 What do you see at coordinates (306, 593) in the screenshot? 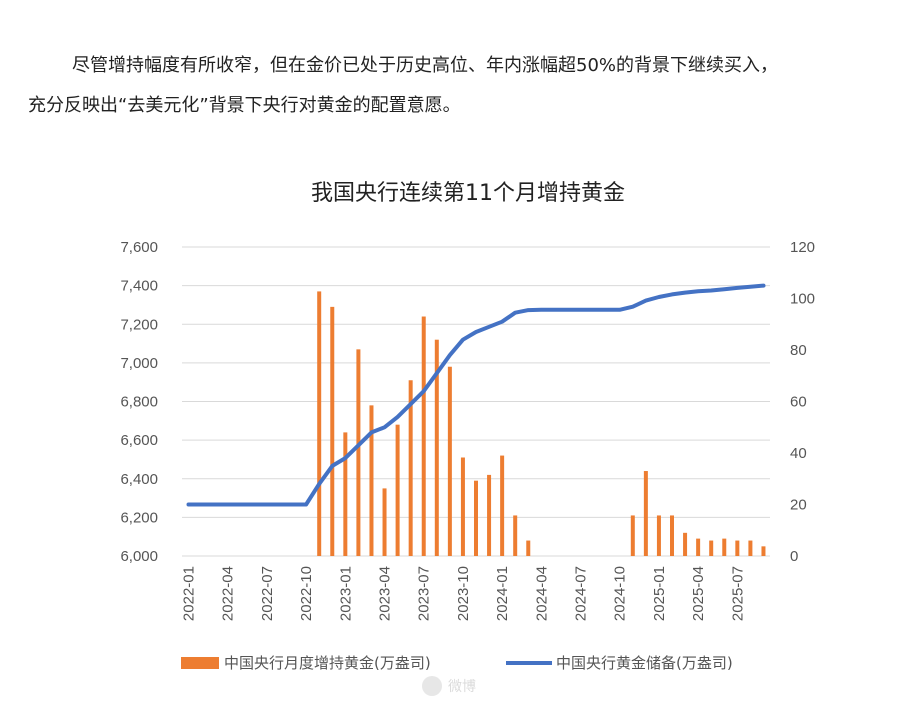
I see `x-axis-tick-label: 2022-10` at bounding box center [306, 593].